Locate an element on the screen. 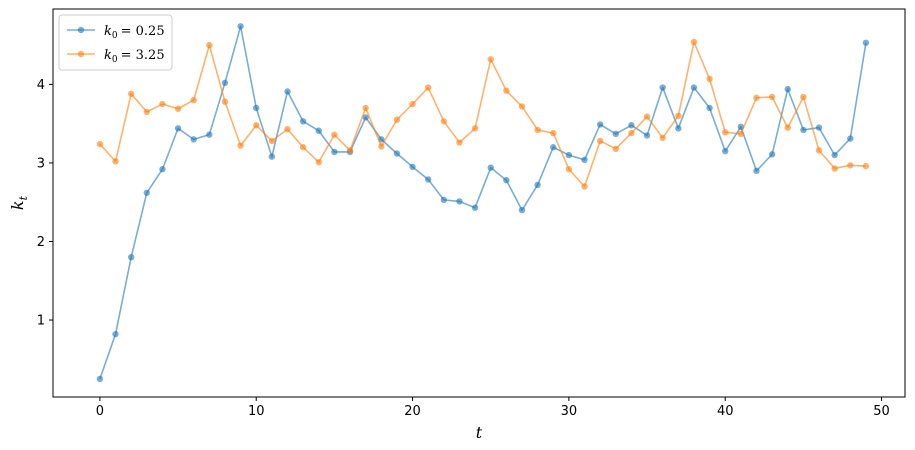 Image resolution: width=915 pixels, height=450 pixels. y-axis-label: kt is located at coordinates (19, 202).